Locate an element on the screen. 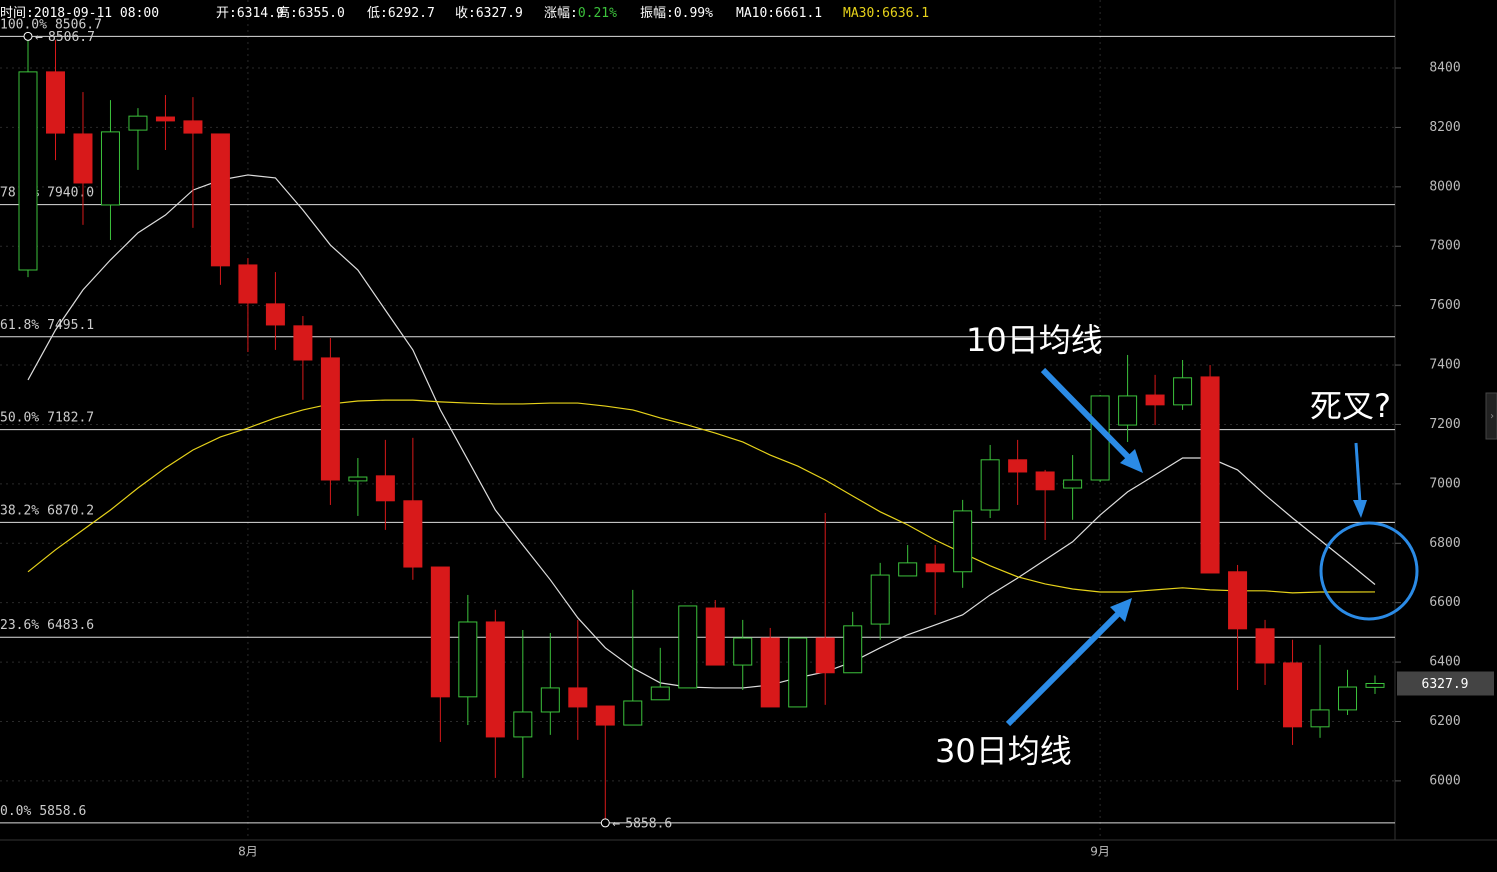 Image resolution: width=1497 pixels, height=872 pixels. header-item: 振幅:0.99% is located at coordinates (676, 13).